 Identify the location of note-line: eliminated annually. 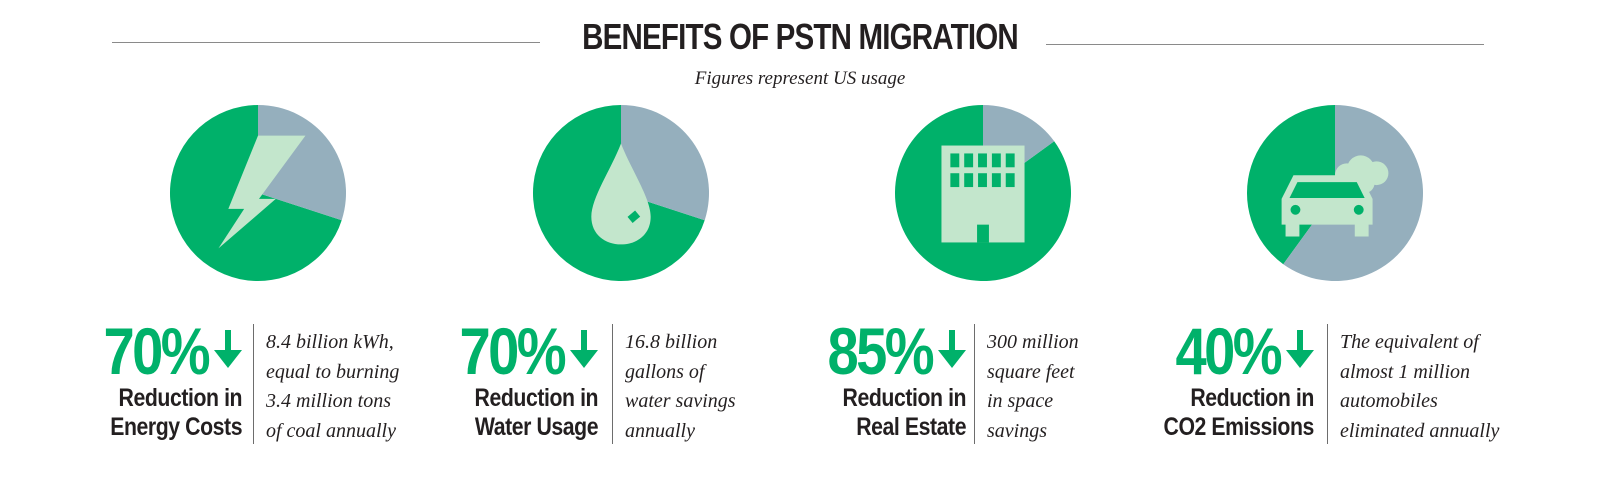
(1420, 430).